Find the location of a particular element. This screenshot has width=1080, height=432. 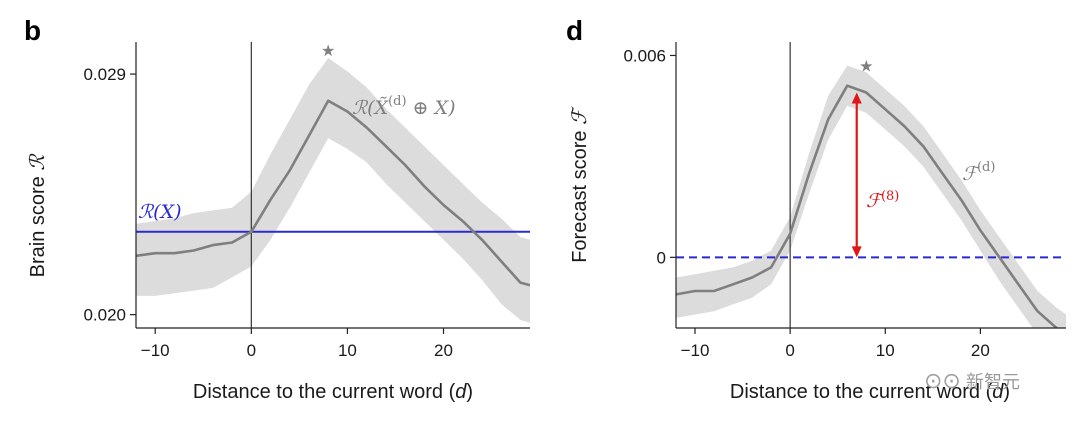

panel-d-x-tick-label: 10 is located at coordinates (885, 350).